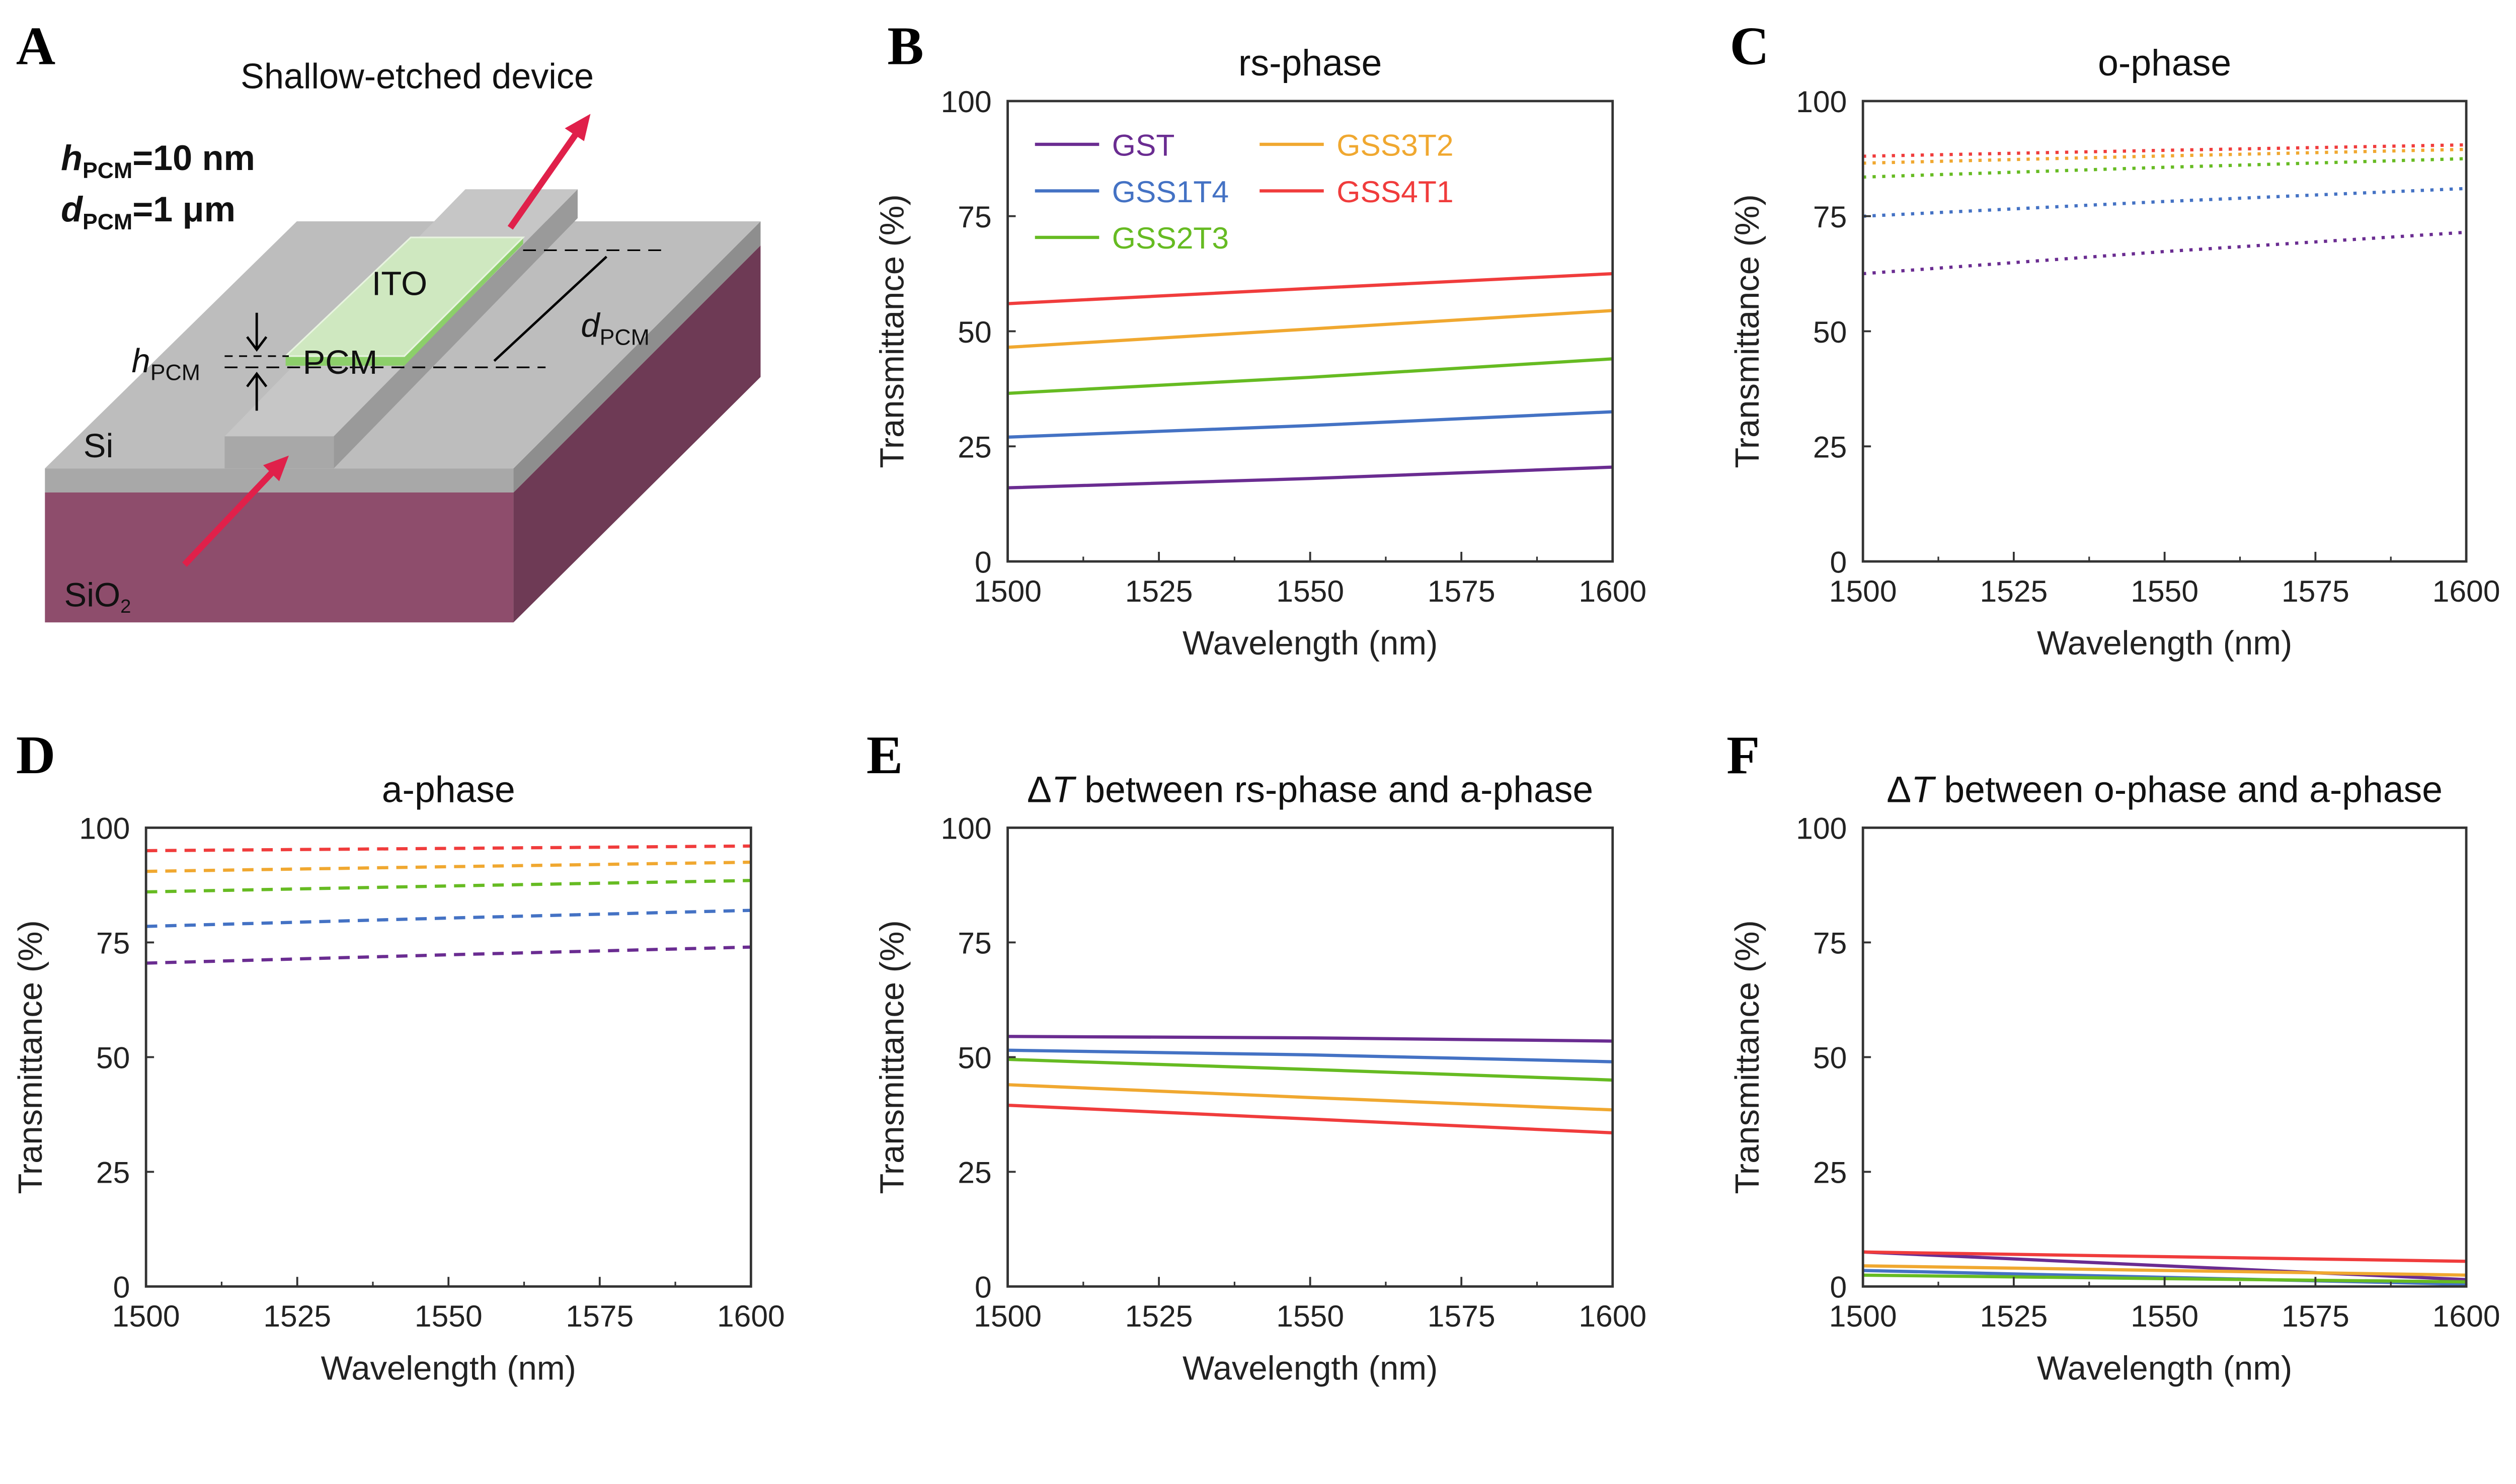 The image size is (2516, 1484). Describe the element at coordinates (544, 179) in the screenshot. I see `output-light-arrow` at that location.